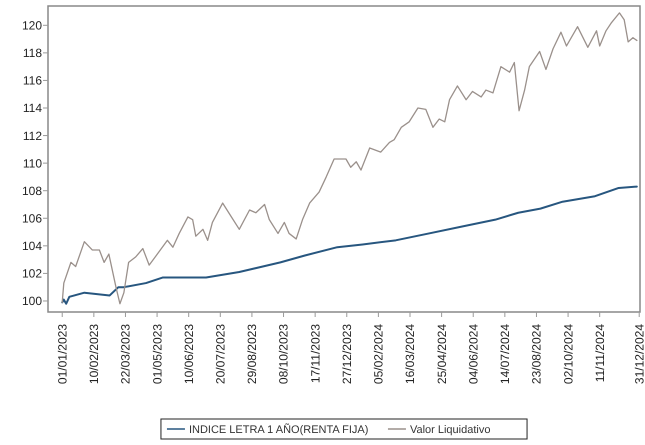 The height and width of the screenshot is (445, 645). What do you see at coordinates (62, 354) in the screenshot?
I see `x-tick-label: 01/01/2023` at bounding box center [62, 354].